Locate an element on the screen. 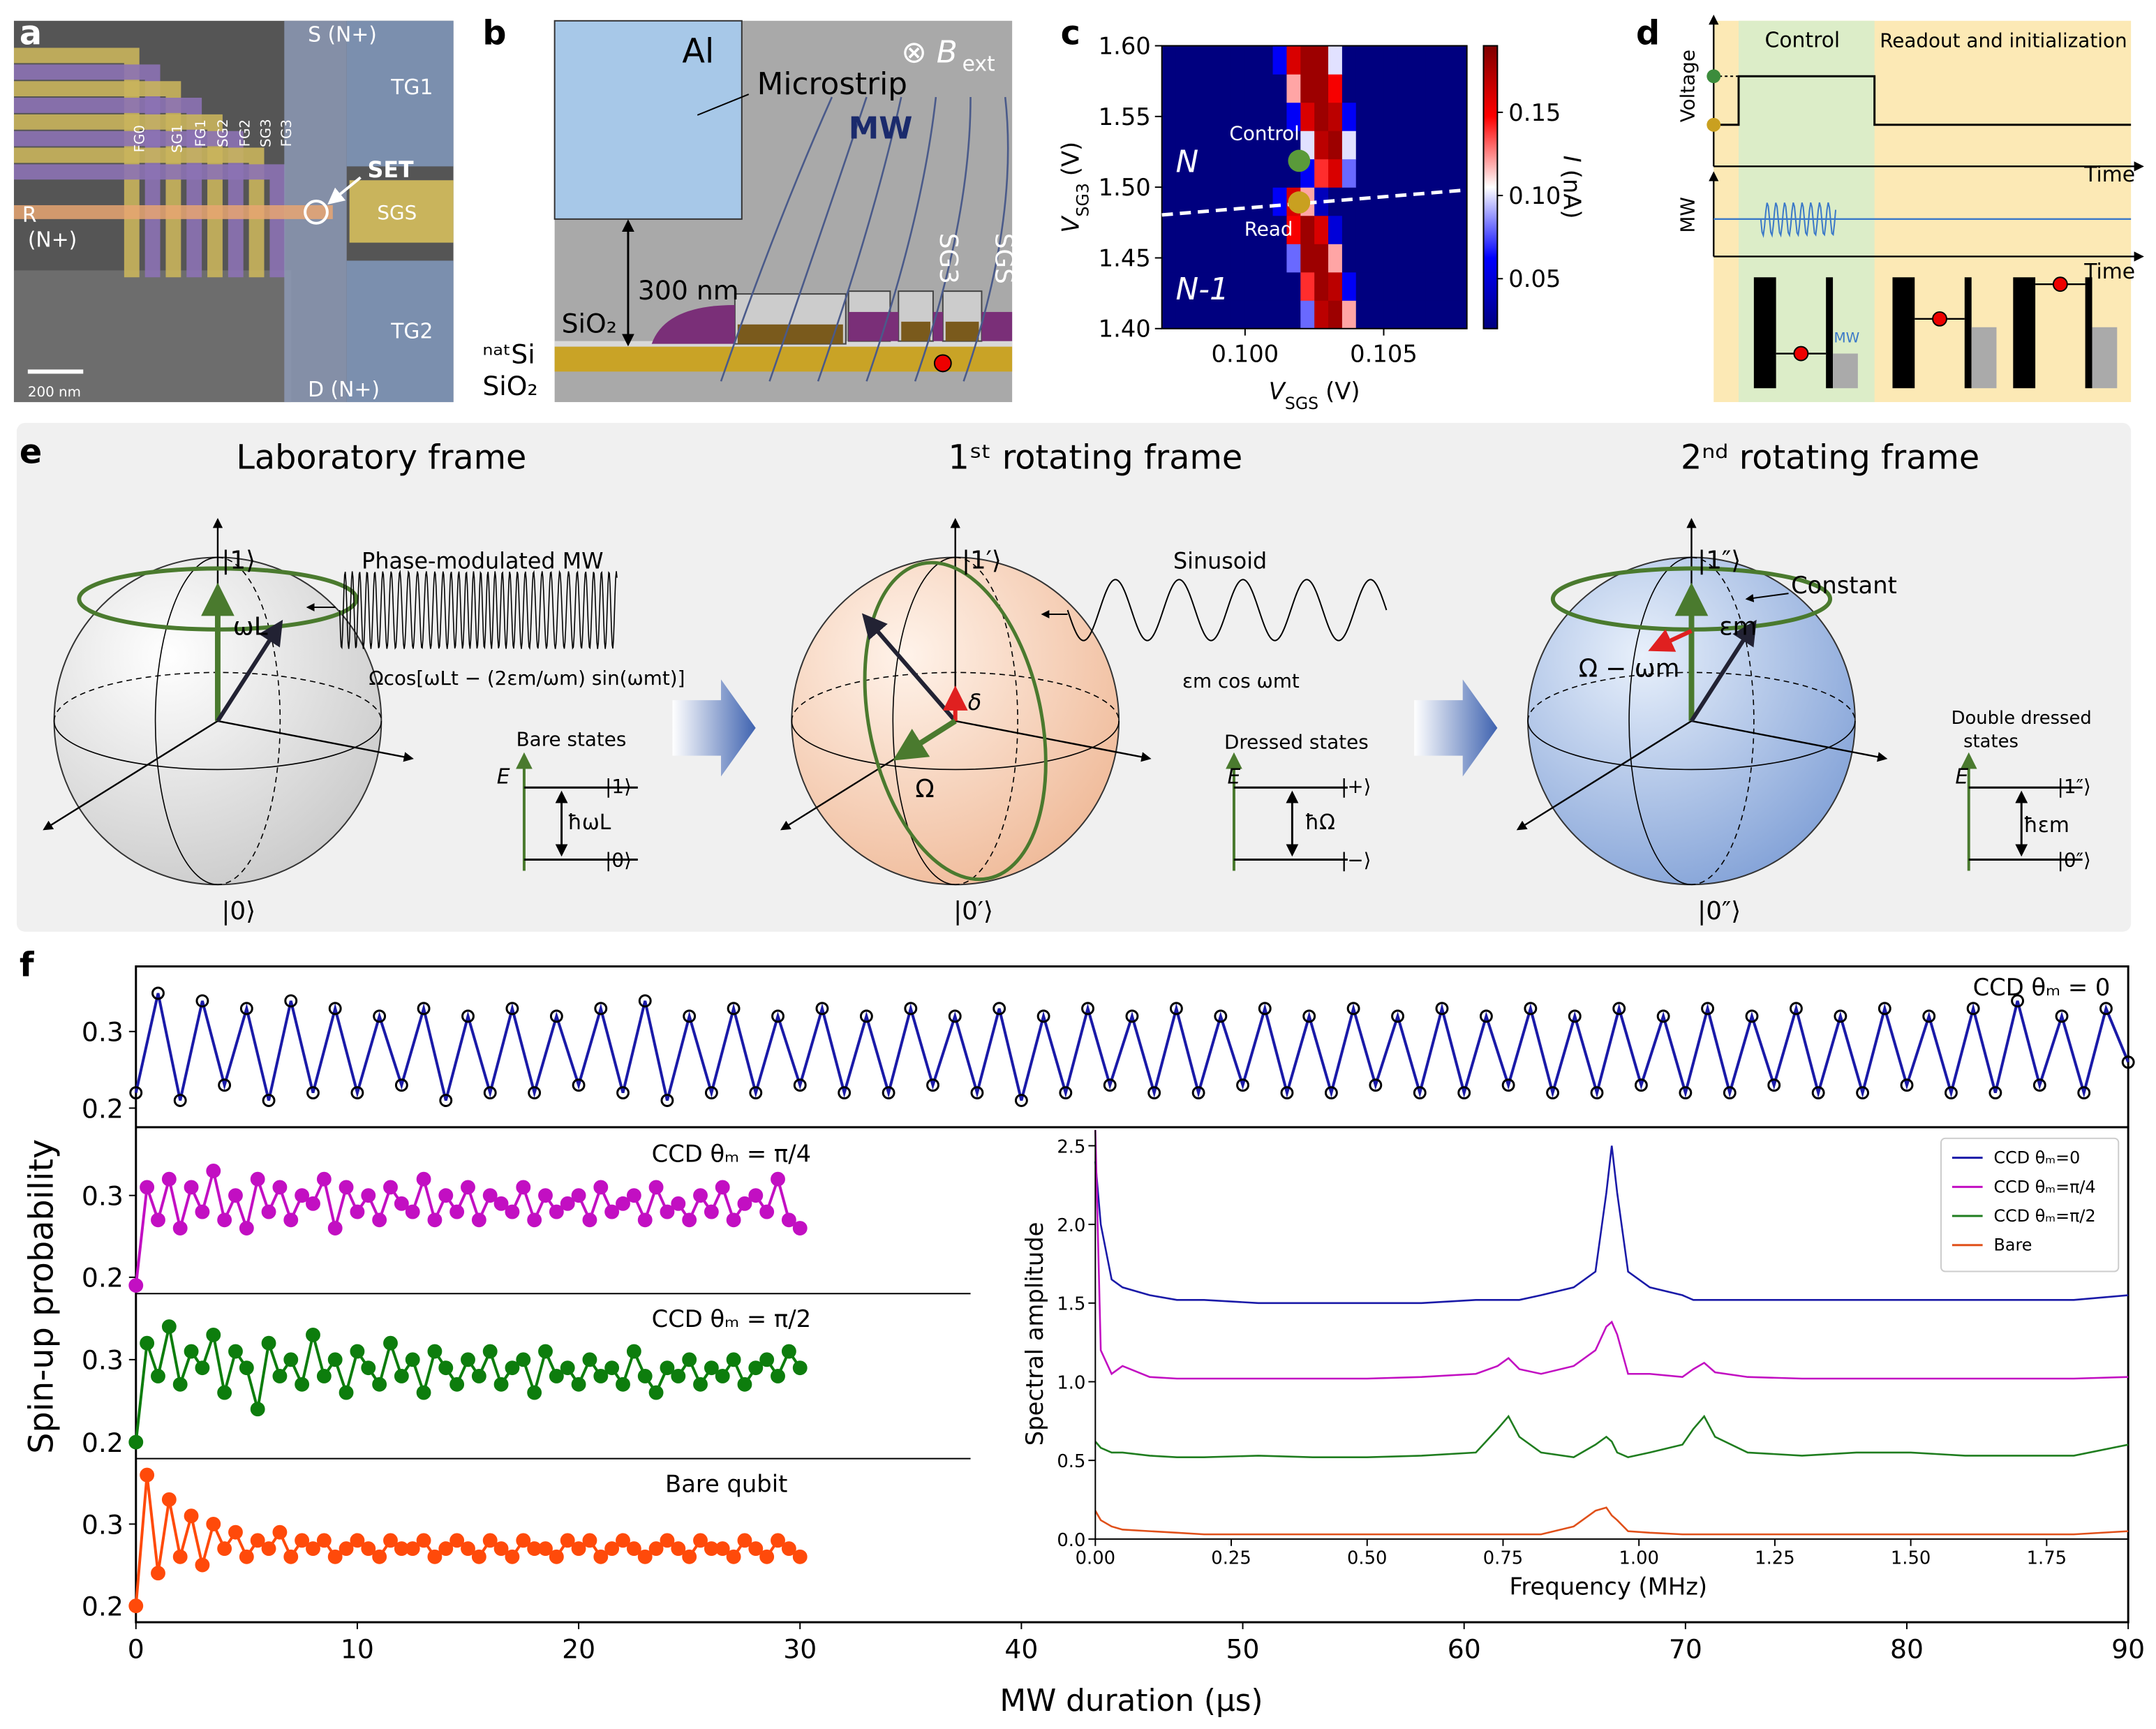  chart-title: CCD θₘ = π/4 is located at coordinates (731, 1154).